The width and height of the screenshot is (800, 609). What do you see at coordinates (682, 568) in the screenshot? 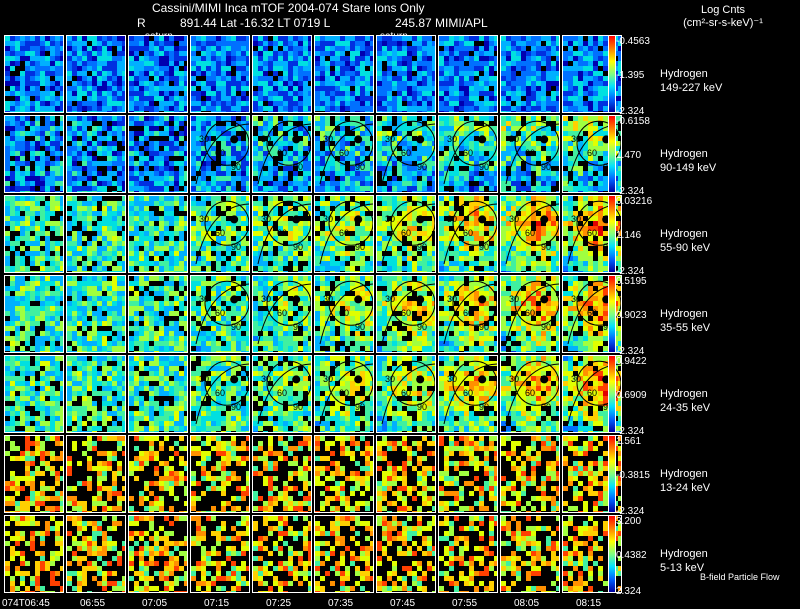
I see `energy-range: 5-13 keV` at bounding box center [682, 568].